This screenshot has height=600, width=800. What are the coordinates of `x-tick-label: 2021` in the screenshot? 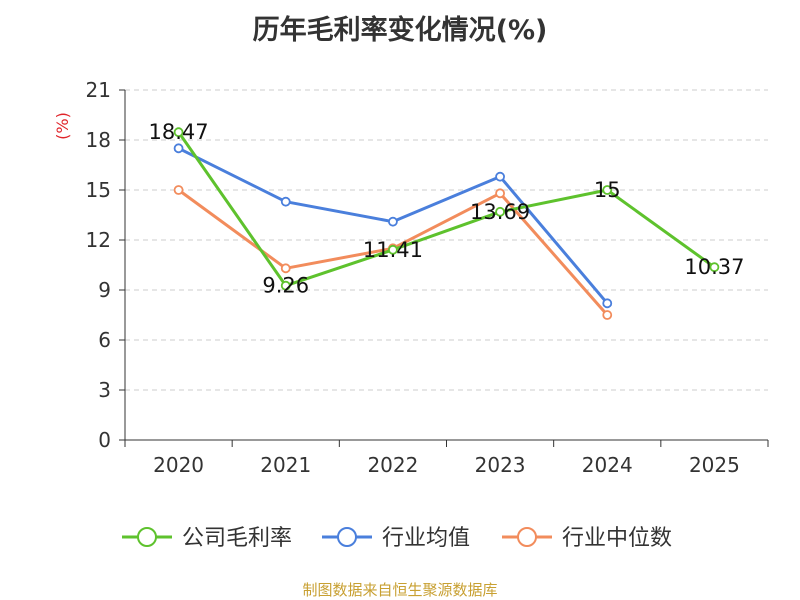 It's located at (285, 465).